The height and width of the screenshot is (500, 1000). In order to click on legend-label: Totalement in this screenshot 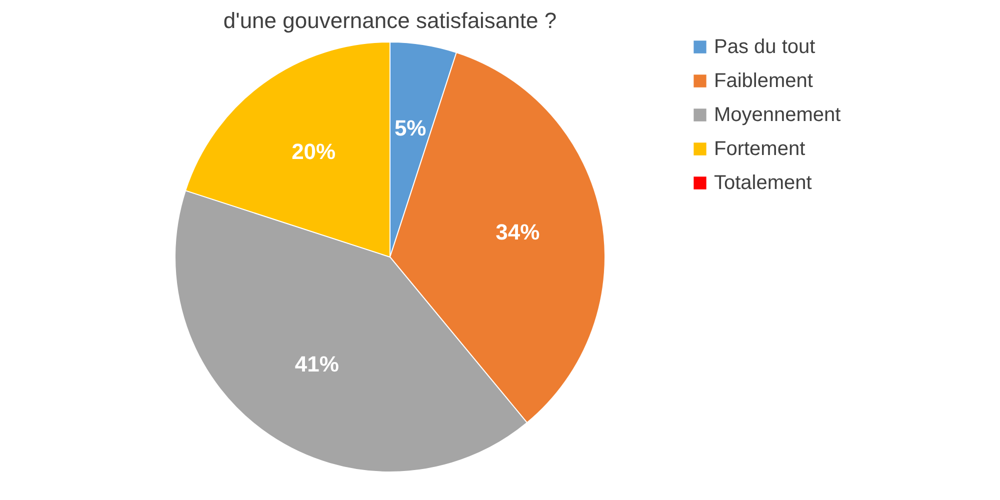, I will do `click(763, 183)`.